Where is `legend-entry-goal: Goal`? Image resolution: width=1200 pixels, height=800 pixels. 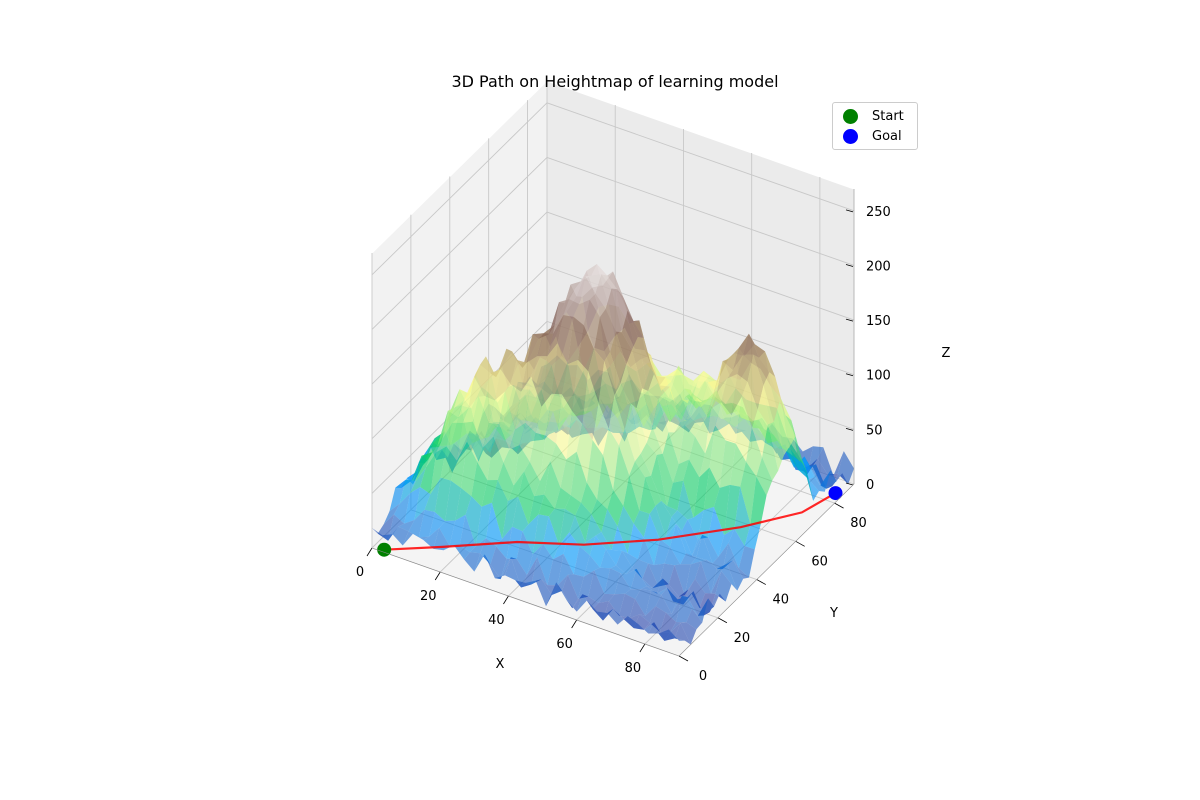 legend-entry-goal: Goal is located at coordinates (872, 136).